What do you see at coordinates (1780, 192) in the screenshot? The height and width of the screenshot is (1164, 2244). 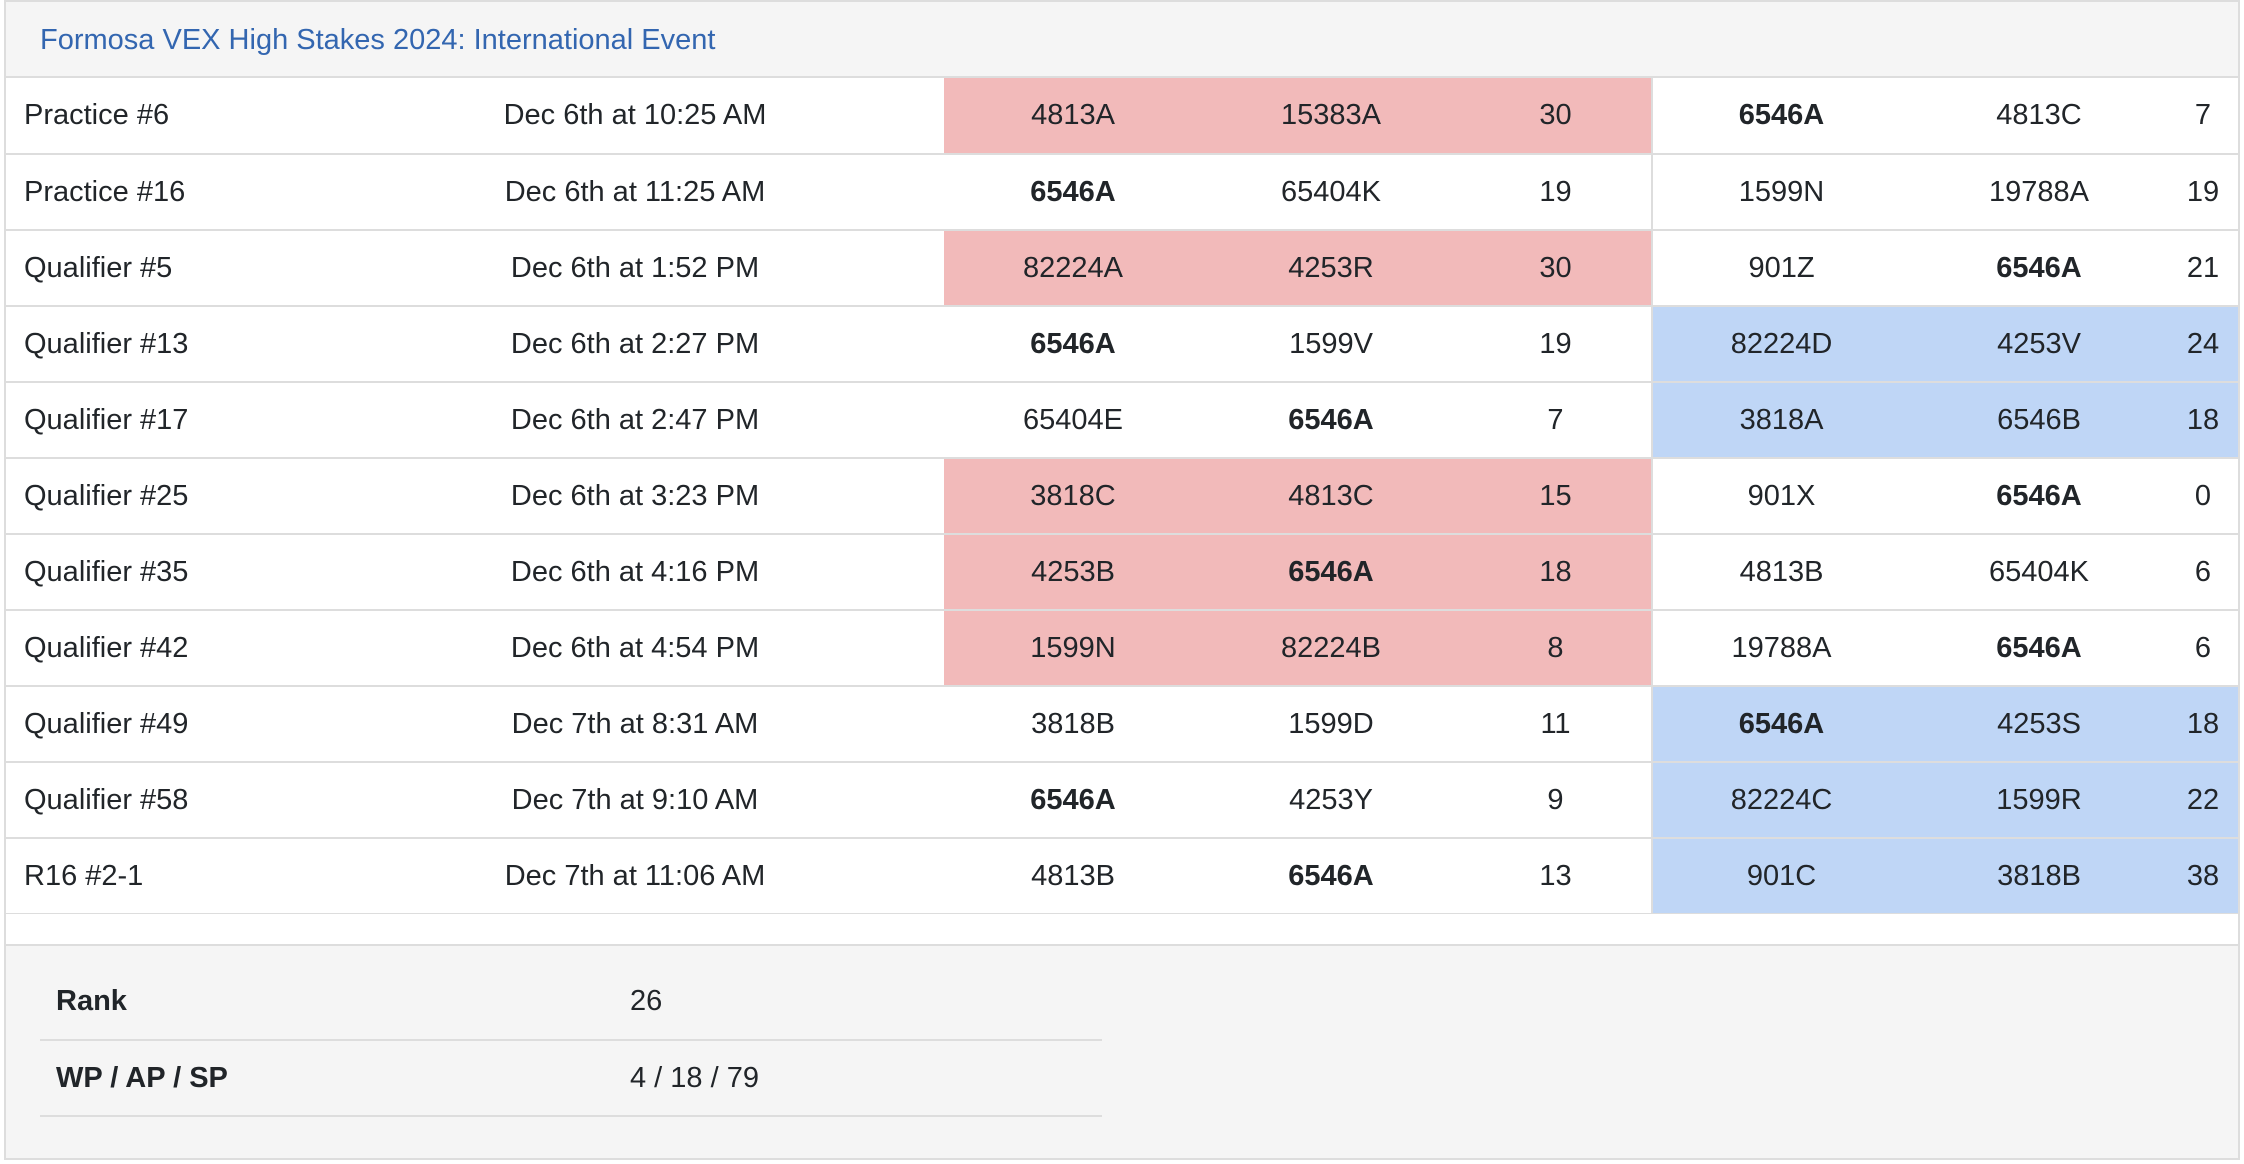 I see `blue-team-1: 1599N` at bounding box center [1780, 192].